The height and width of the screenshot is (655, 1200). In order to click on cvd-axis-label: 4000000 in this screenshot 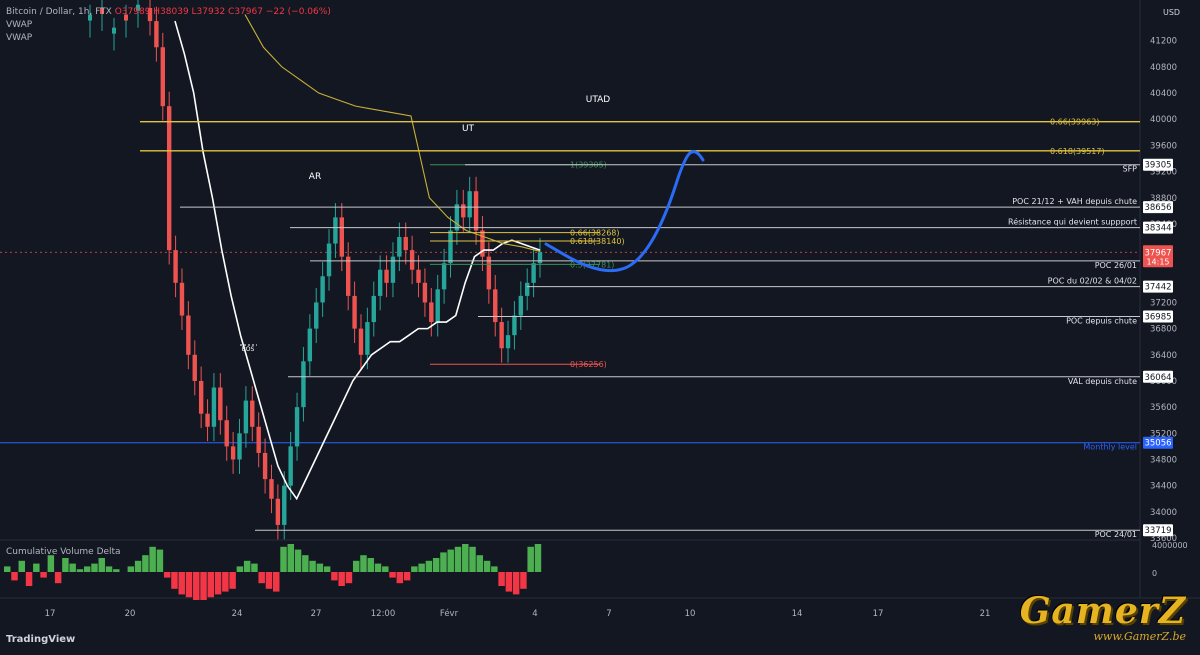, I will do `click(1170, 545)`.